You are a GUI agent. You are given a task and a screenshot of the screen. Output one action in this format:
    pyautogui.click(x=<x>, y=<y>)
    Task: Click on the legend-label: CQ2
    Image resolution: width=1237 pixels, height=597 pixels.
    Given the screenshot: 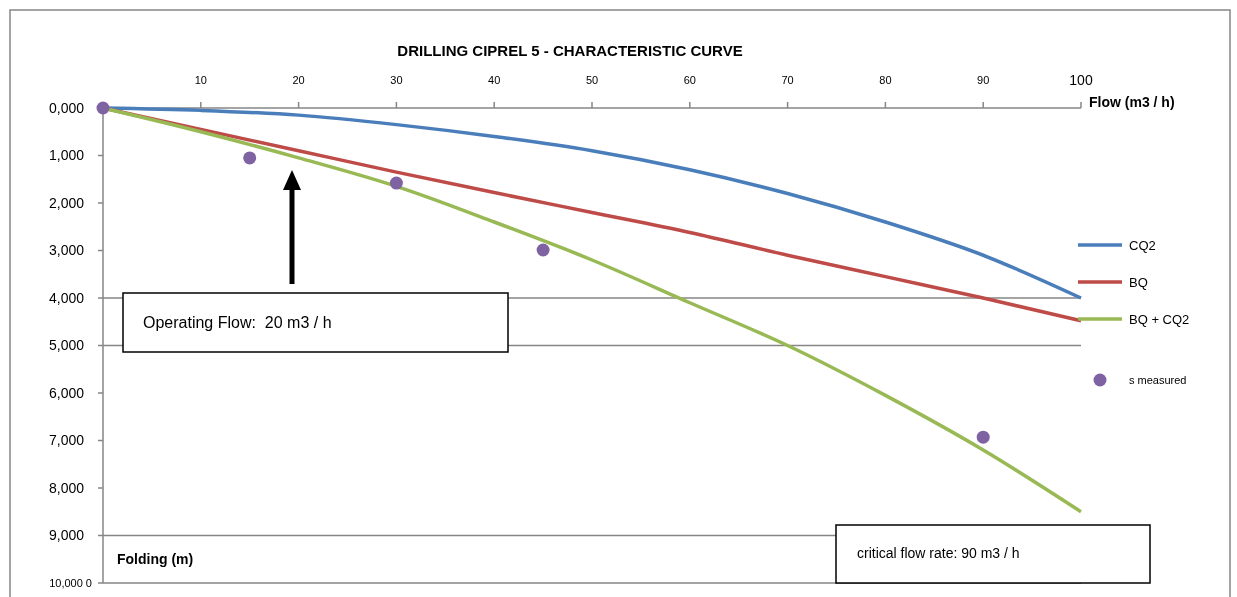 What is the action you would take?
    pyautogui.click(x=1142, y=245)
    